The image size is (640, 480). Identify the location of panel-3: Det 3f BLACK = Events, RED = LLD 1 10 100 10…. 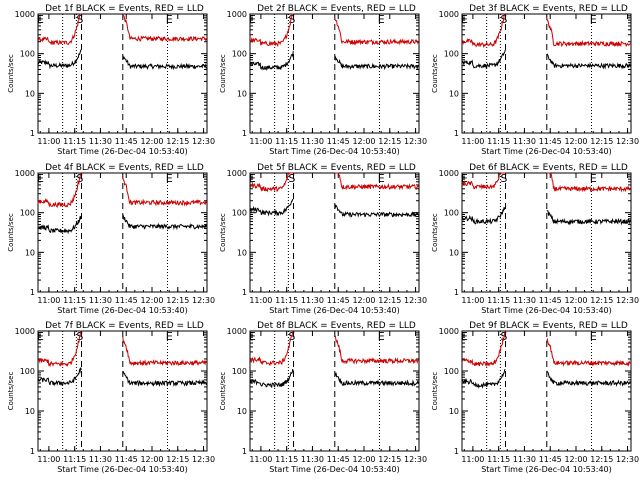
(535, 80).